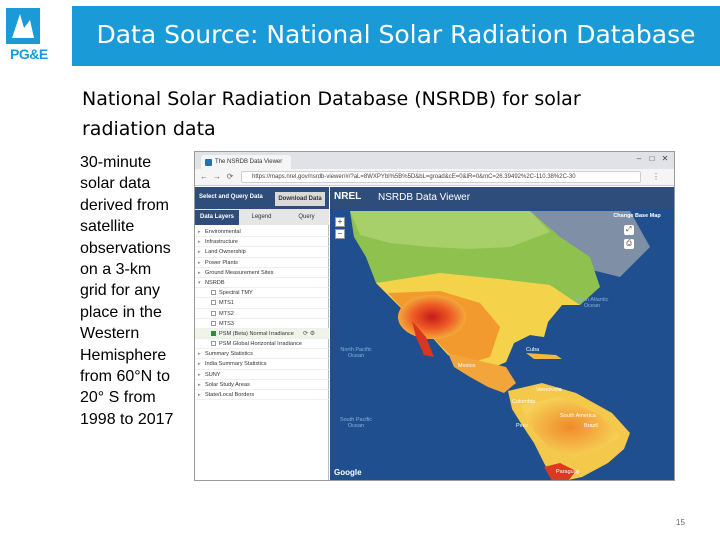 This screenshot has height=540, width=720. What do you see at coordinates (230, 176) in the screenshot?
I see `reload-icon: ⟳` at bounding box center [230, 176].